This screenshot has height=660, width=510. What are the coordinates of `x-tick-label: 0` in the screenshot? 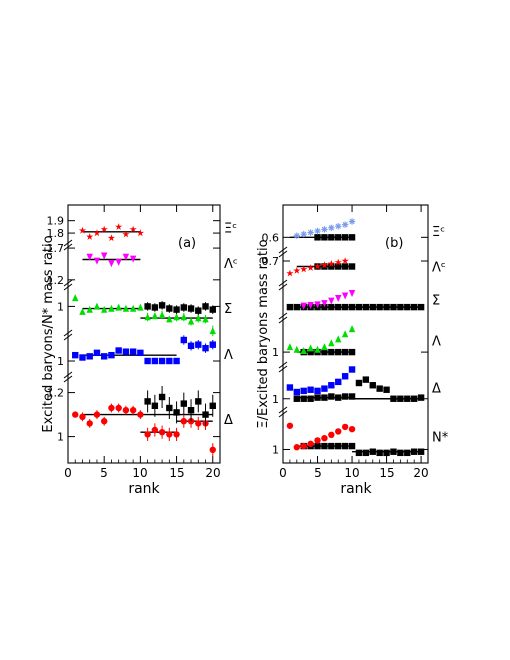 It's located at (283, 473).